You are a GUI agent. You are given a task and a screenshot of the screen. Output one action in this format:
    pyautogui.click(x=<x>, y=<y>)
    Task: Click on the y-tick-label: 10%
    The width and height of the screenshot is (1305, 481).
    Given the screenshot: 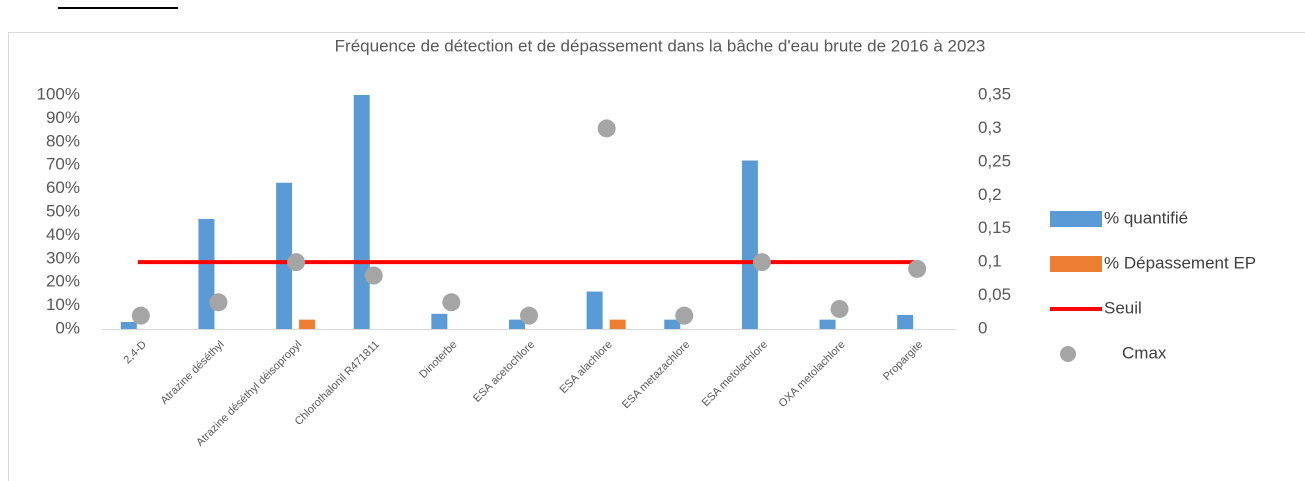 What is the action you would take?
    pyautogui.click(x=63, y=304)
    